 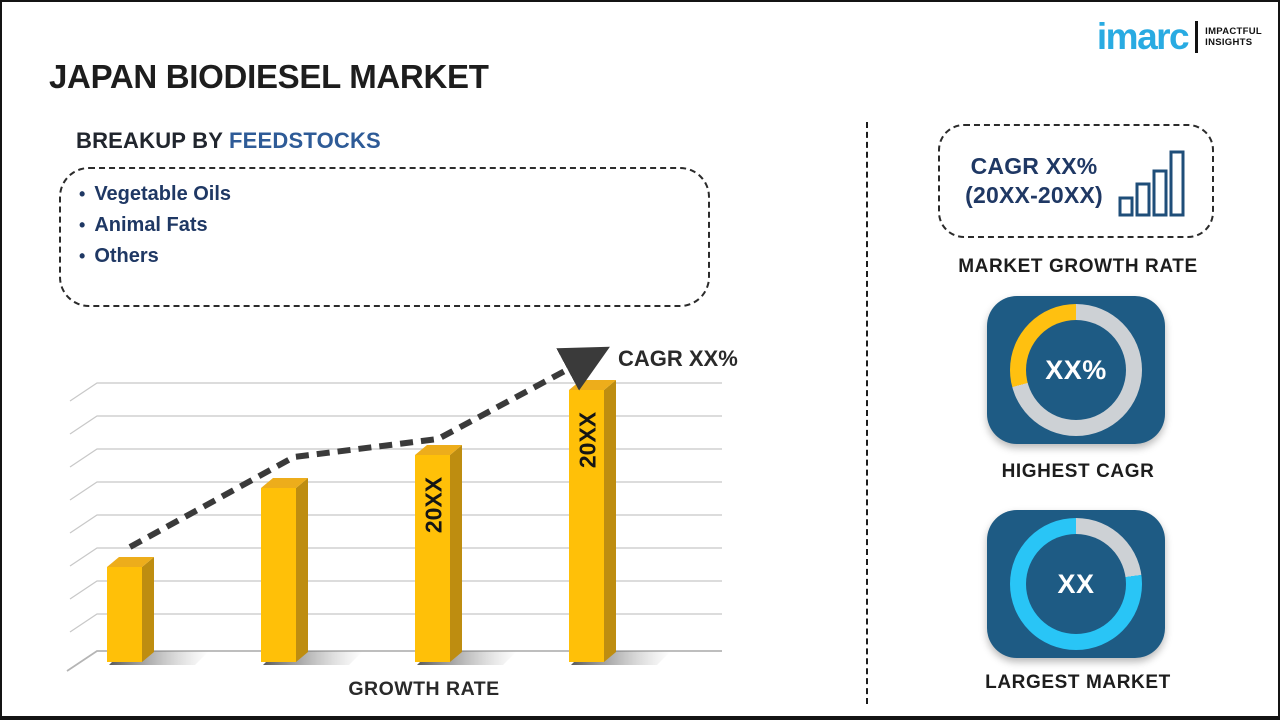 I want to click on page-title: JAPAN BIODIESEL MARKET, so click(x=269, y=76).